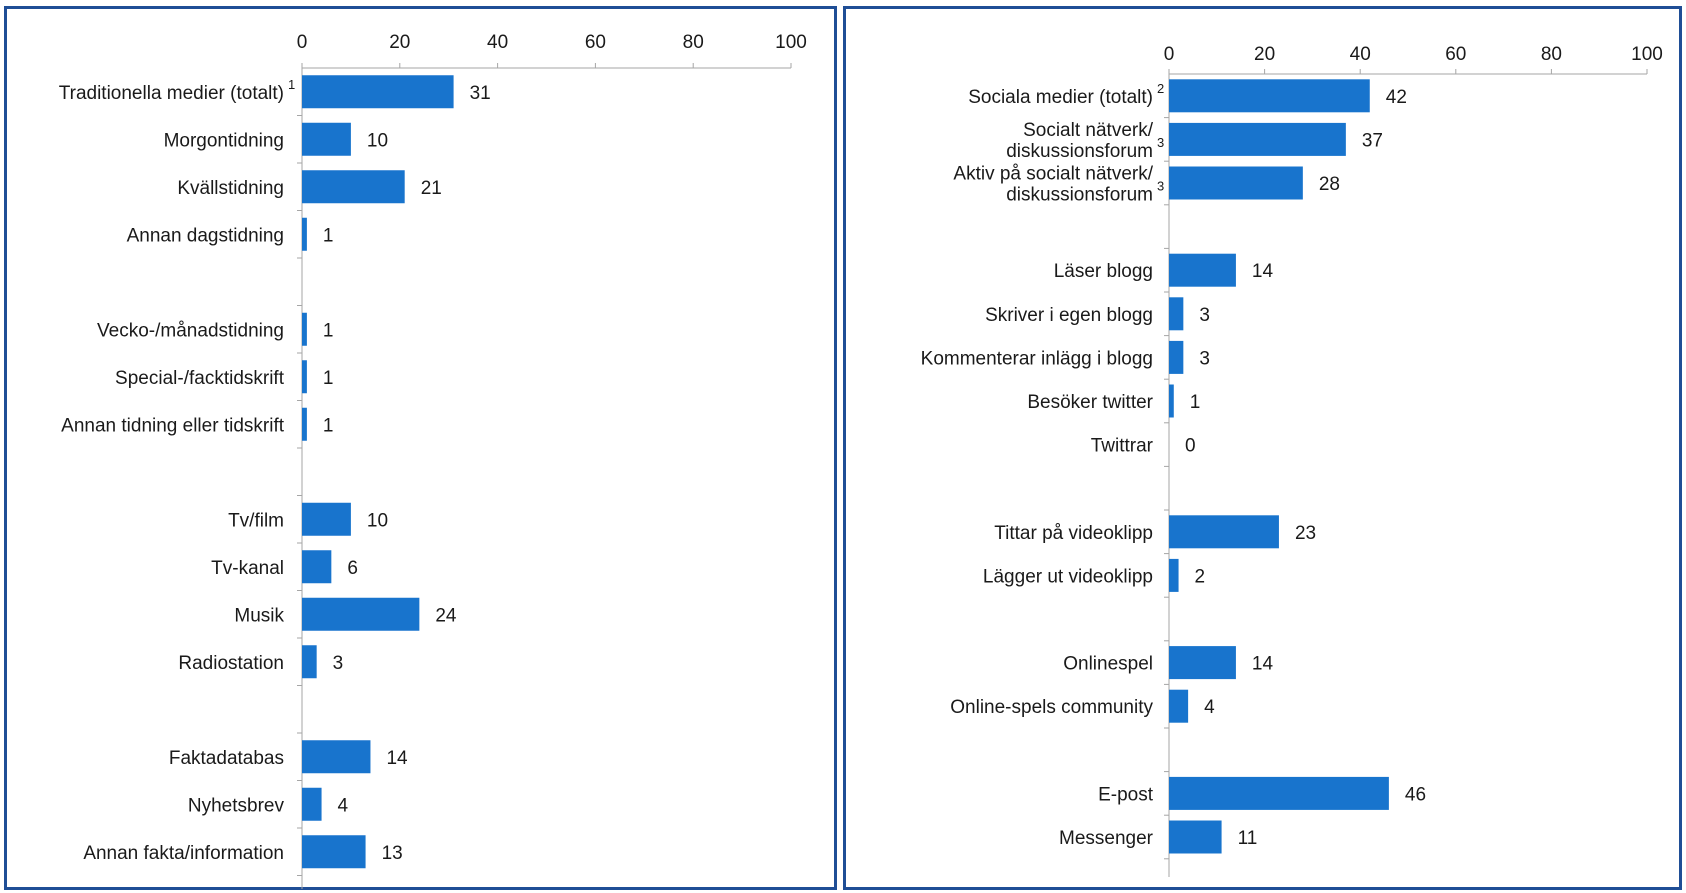  What do you see at coordinates (431, 188) in the screenshot?
I see `data-label: 21` at bounding box center [431, 188].